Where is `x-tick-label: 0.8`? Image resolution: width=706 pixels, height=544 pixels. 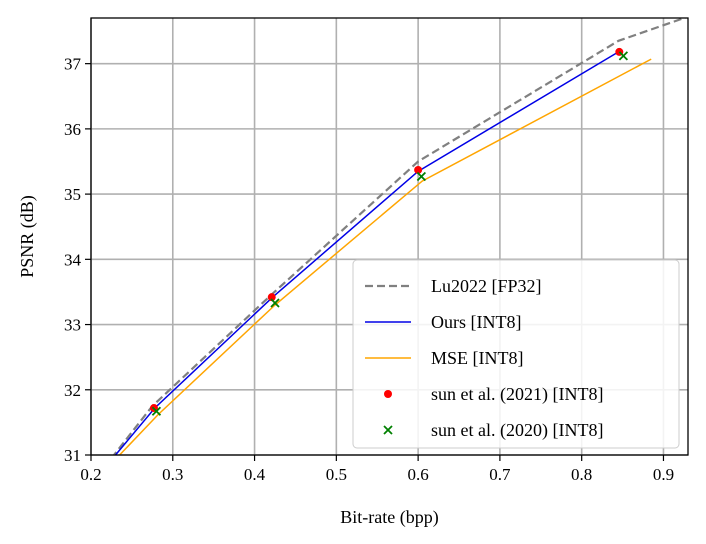 x-tick-label: 0.8 is located at coordinates (581, 474).